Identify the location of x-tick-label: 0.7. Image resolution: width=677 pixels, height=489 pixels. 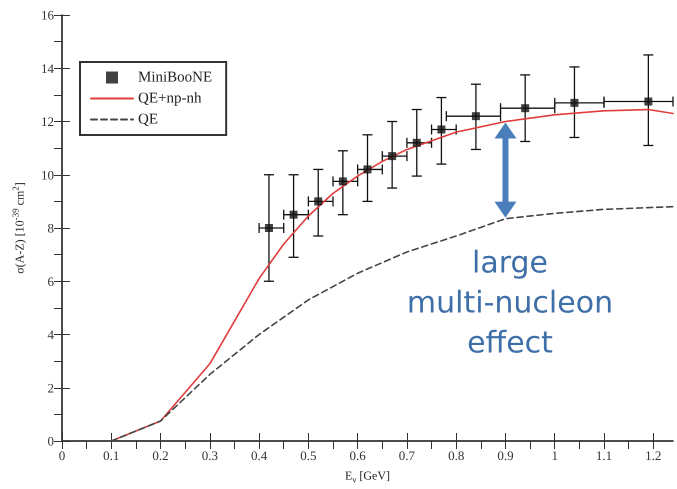
(407, 455).